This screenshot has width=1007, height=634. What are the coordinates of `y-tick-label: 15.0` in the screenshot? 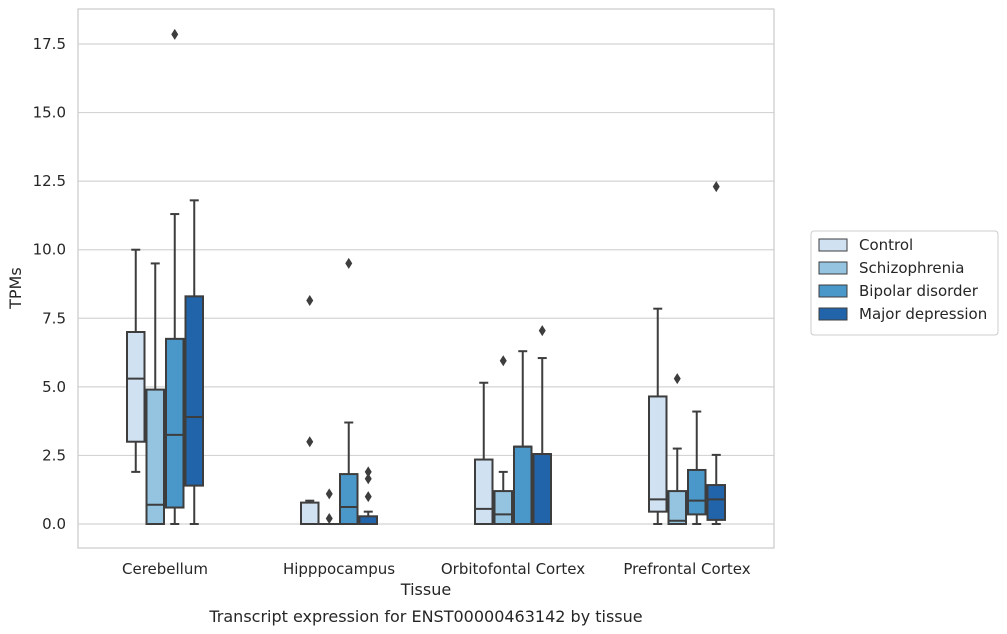 It's located at (49, 113).